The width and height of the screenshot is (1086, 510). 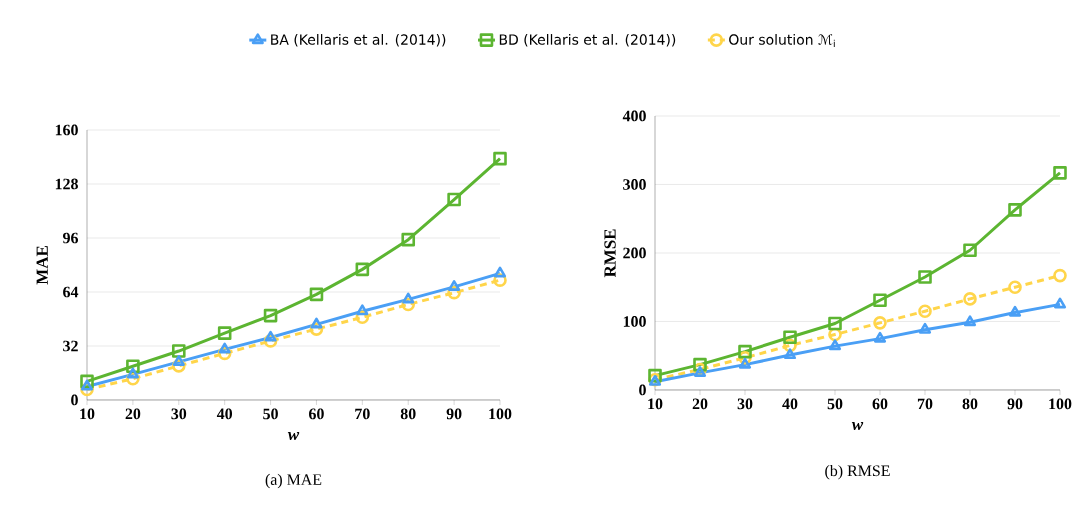 I want to click on y-tick-label: 128, so click(x=66, y=184).